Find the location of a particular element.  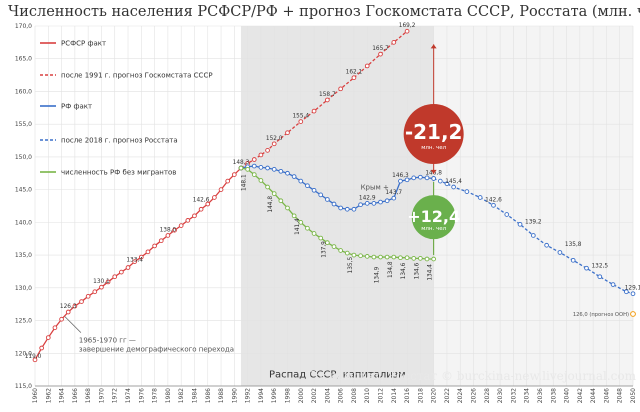

x-tick-label: 2034 is located at coordinates (527, 395).